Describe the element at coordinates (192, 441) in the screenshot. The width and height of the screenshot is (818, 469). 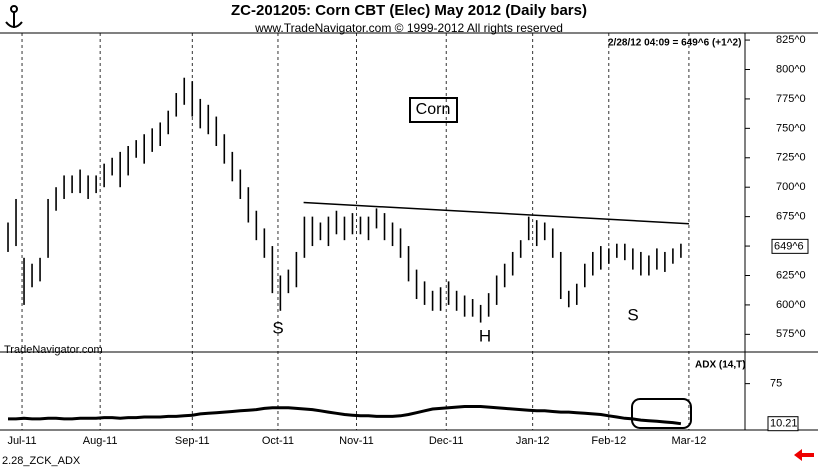
I see `x-tick-label: Sep-11` at that location.